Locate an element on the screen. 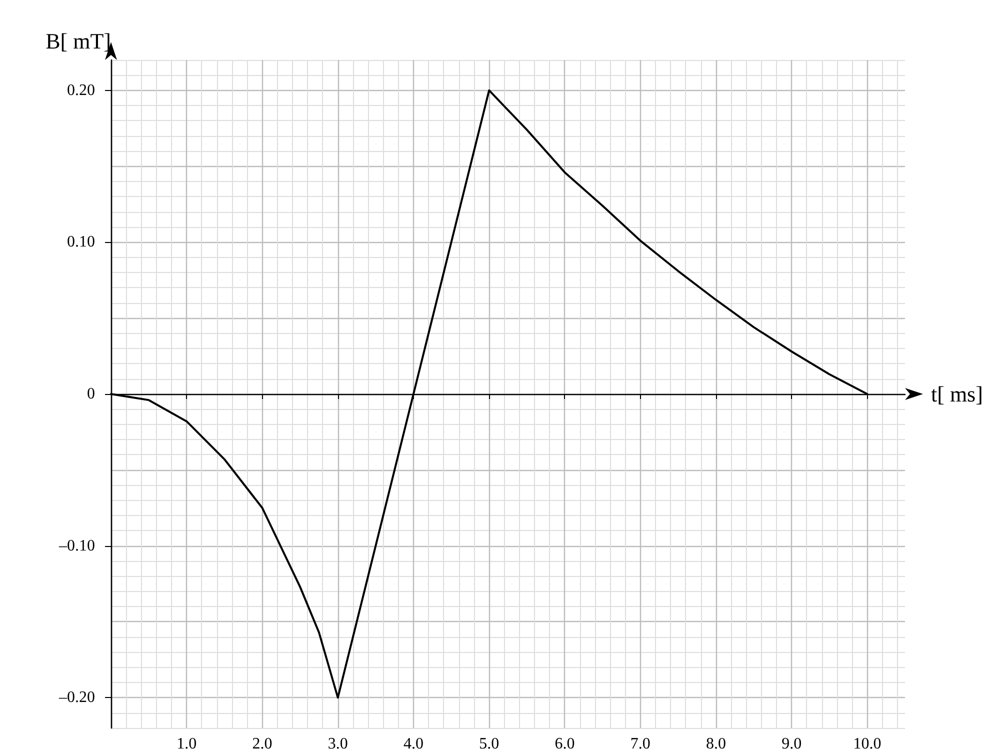  x-tick-label: 4.0 is located at coordinates (413, 744).